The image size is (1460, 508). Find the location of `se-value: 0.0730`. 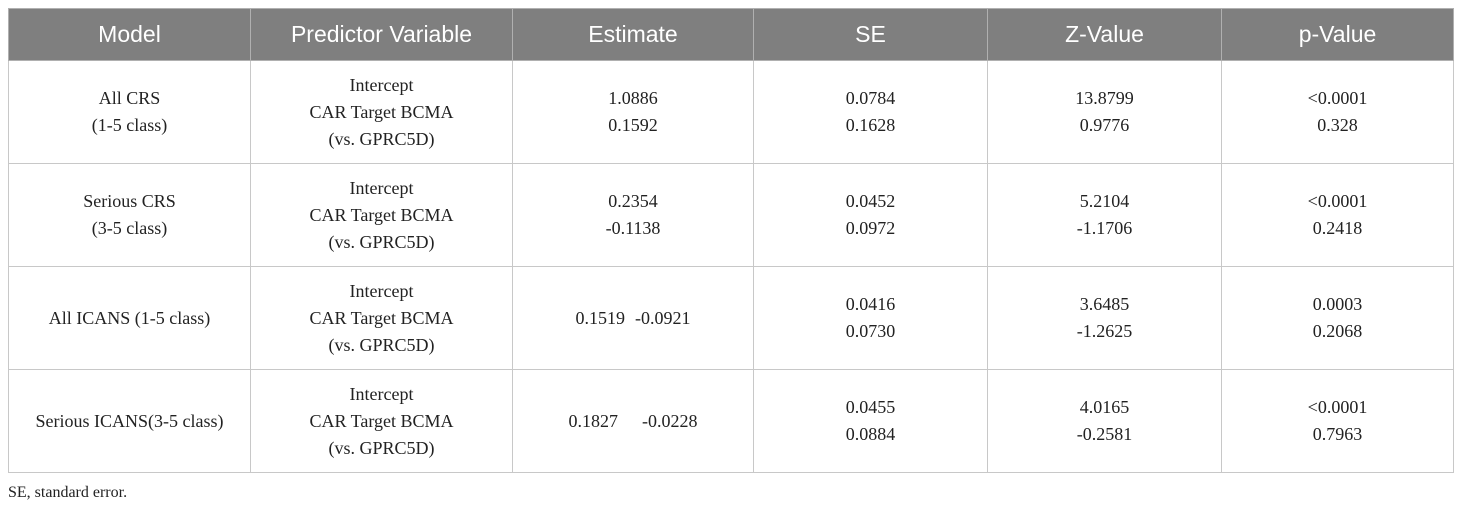

se-value: 0.0730 is located at coordinates (870, 331).